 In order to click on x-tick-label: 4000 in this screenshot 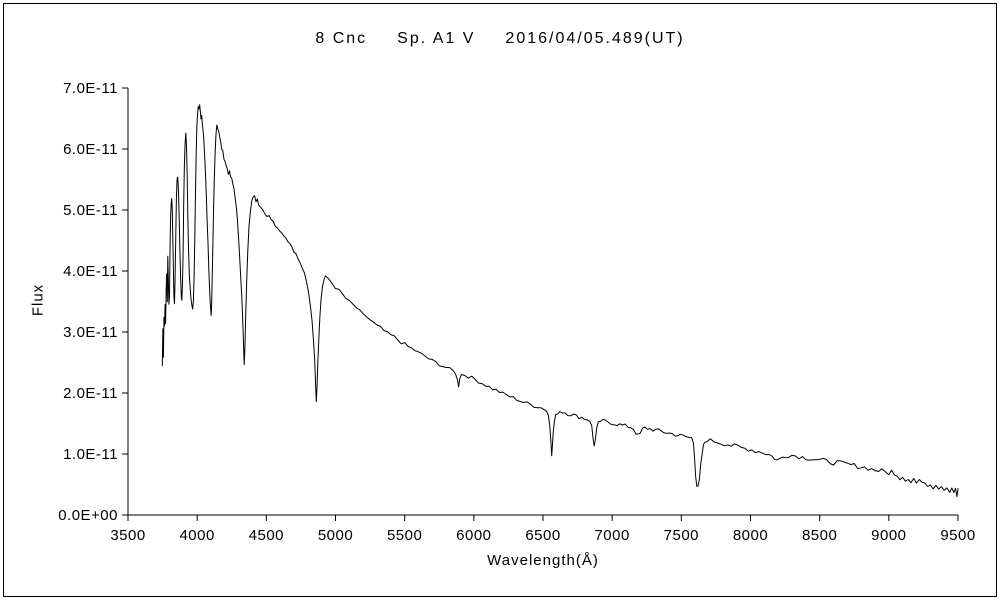, I will do `click(196, 535)`.